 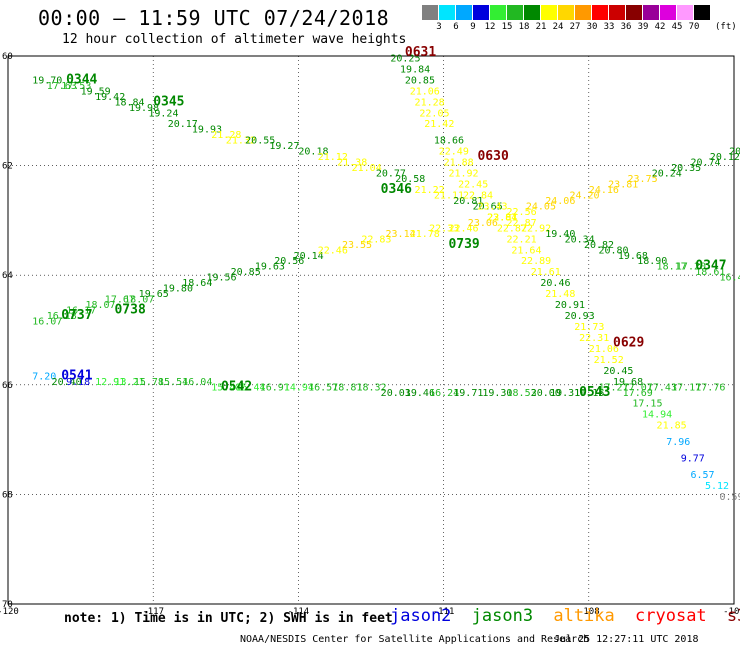 What do you see at coordinates (677, 27) in the screenshot?
I see `color-scale-tick: 45` at bounding box center [677, 27].